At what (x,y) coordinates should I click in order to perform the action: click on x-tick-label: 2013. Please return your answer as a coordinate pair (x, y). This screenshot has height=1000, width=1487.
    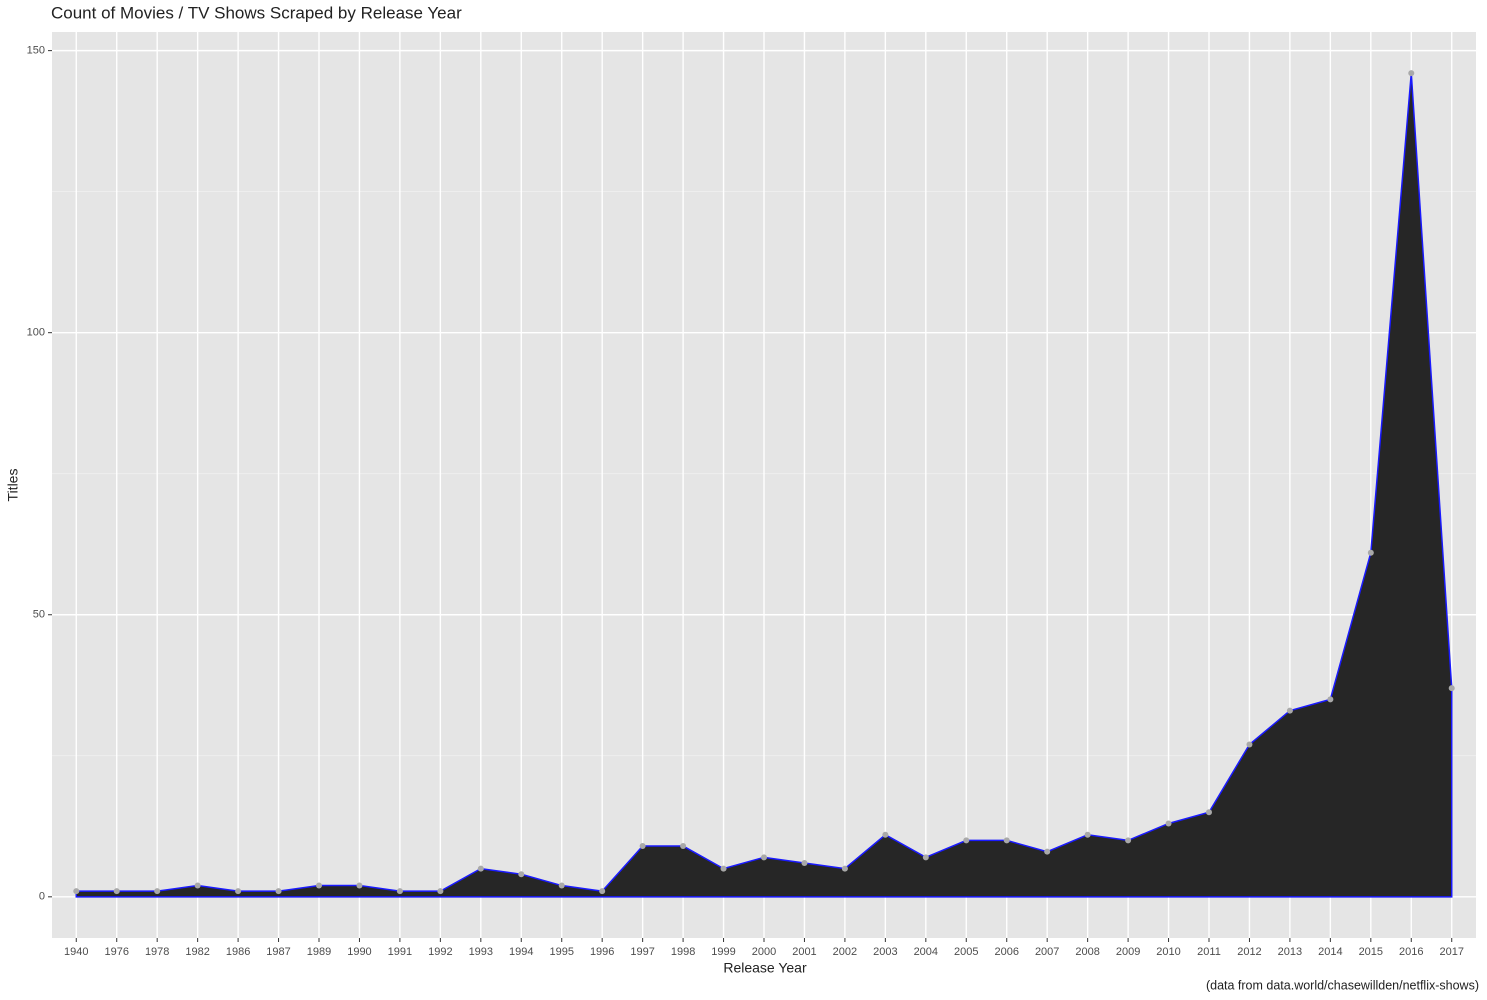
    Looking at the image, I should click on (1290, 952).